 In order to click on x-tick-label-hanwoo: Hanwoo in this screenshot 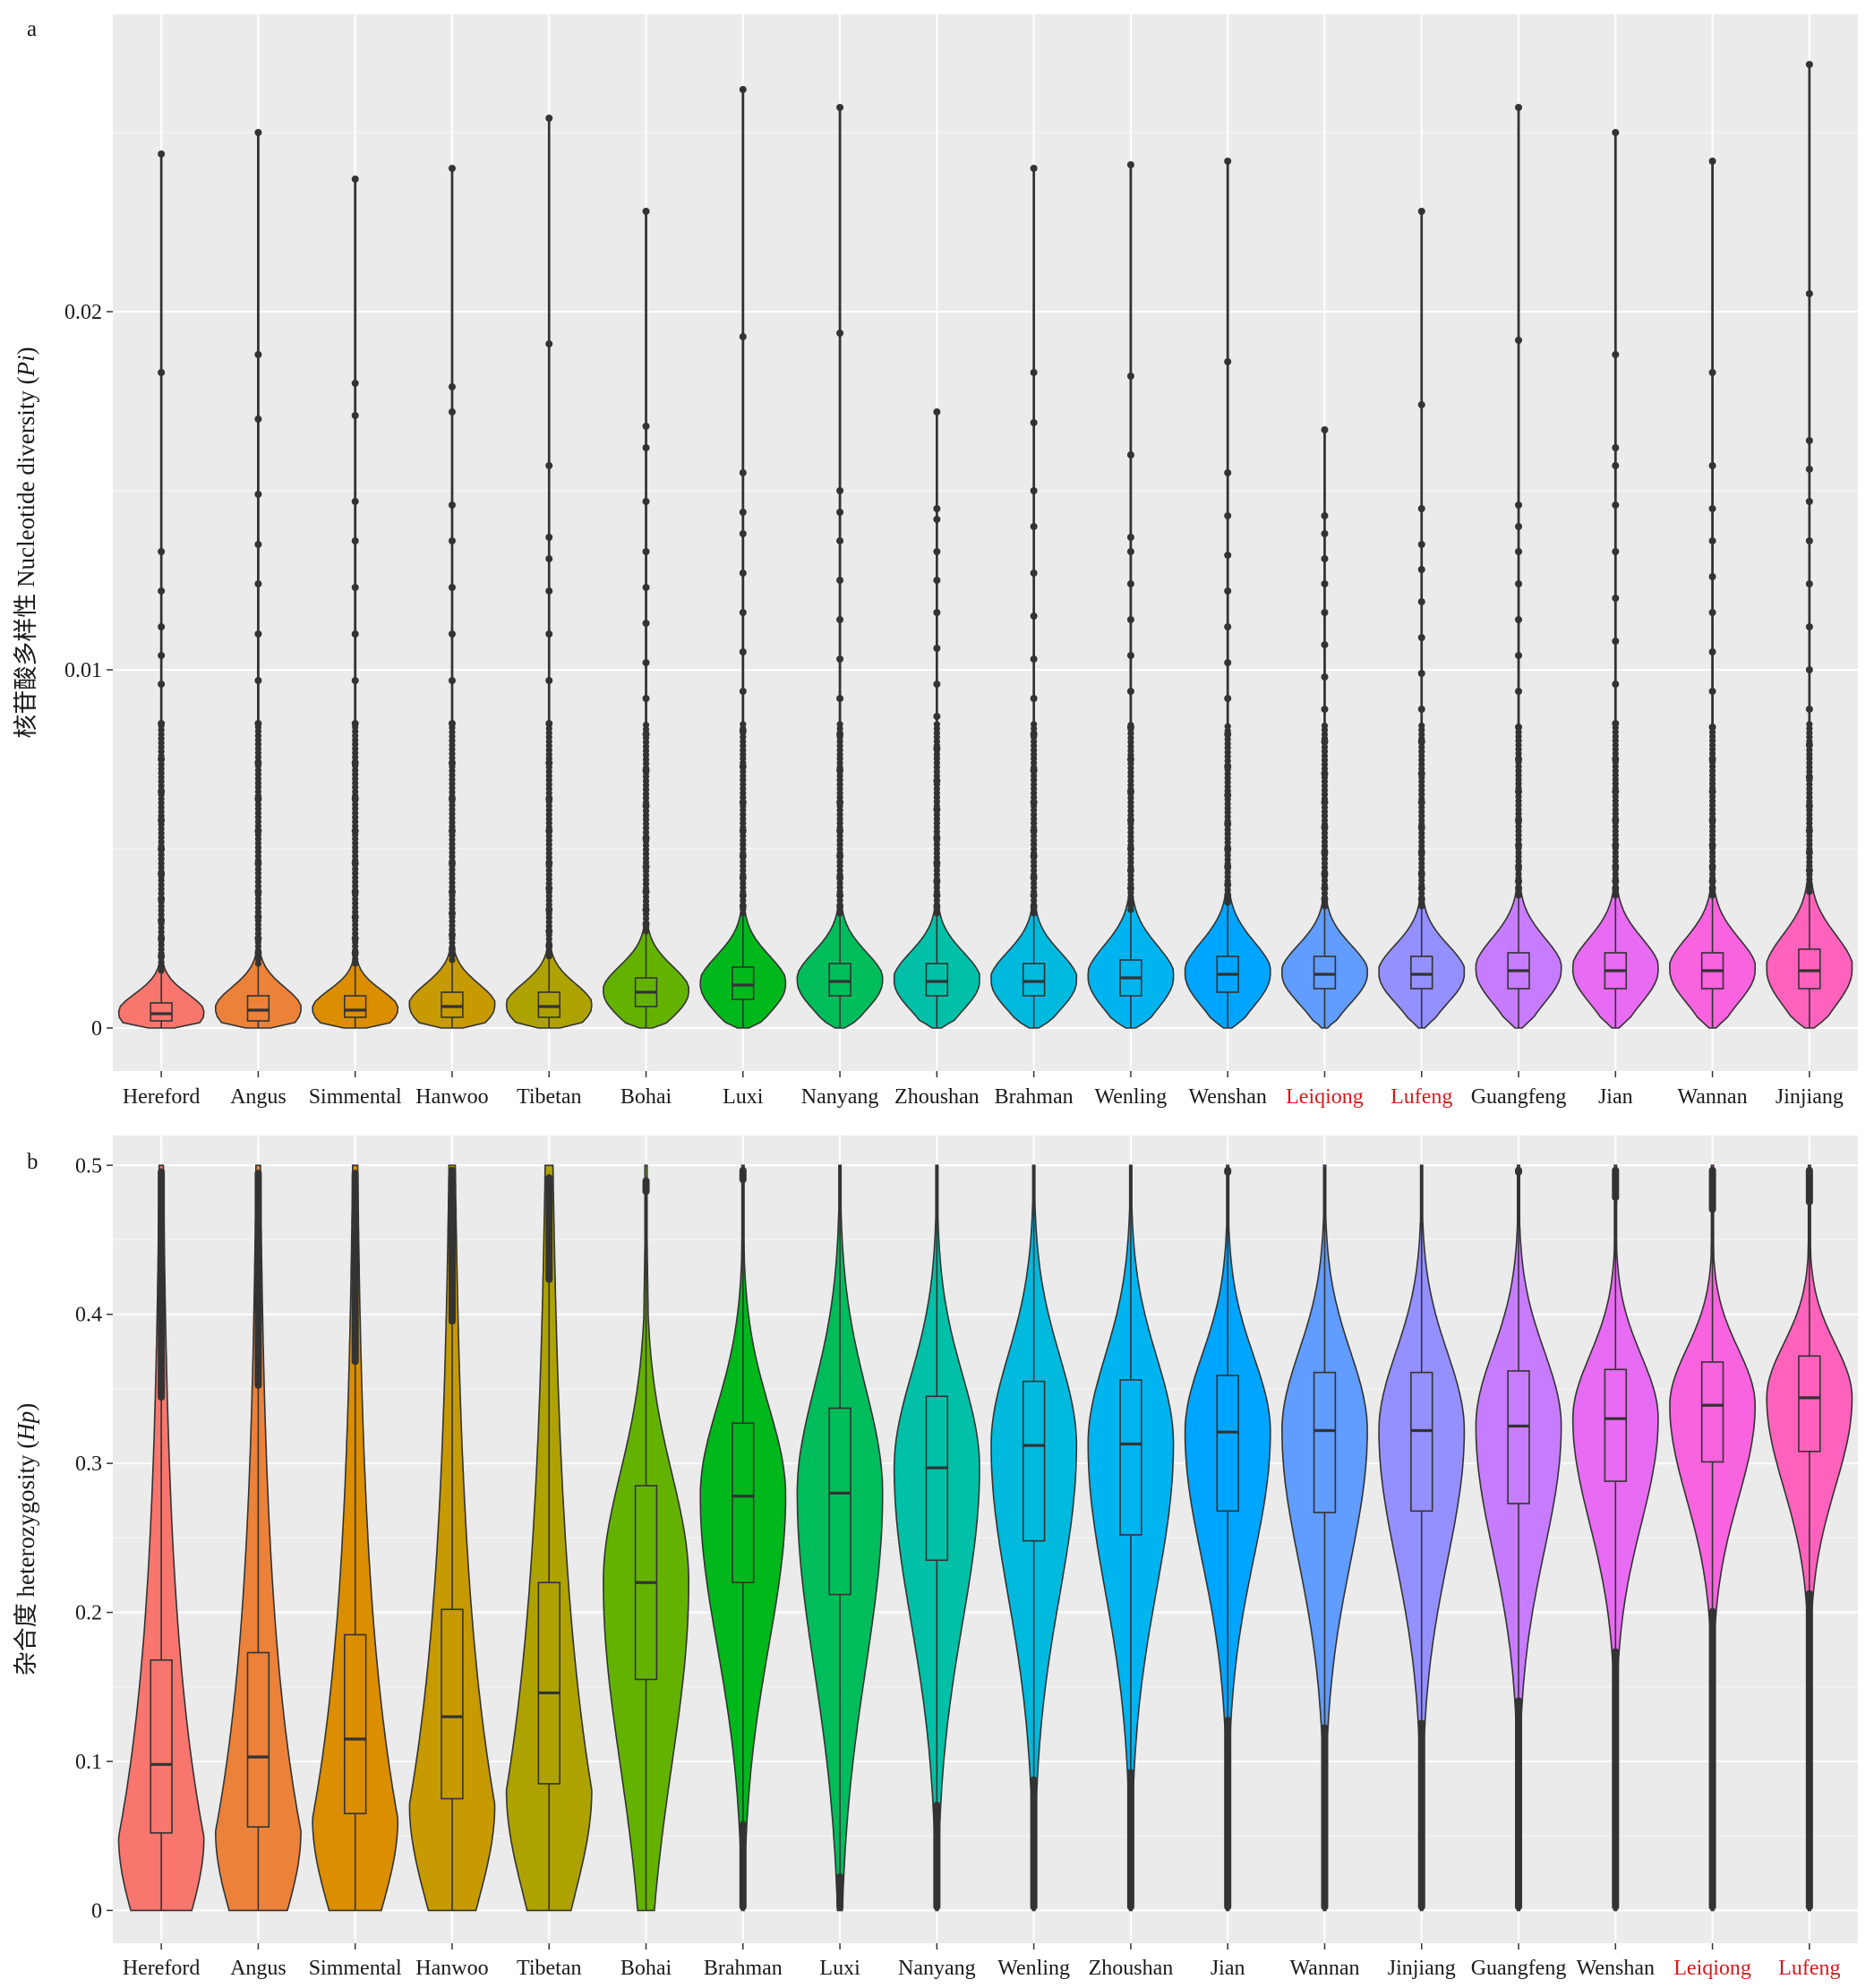, I will do `click(451, 1968)`.